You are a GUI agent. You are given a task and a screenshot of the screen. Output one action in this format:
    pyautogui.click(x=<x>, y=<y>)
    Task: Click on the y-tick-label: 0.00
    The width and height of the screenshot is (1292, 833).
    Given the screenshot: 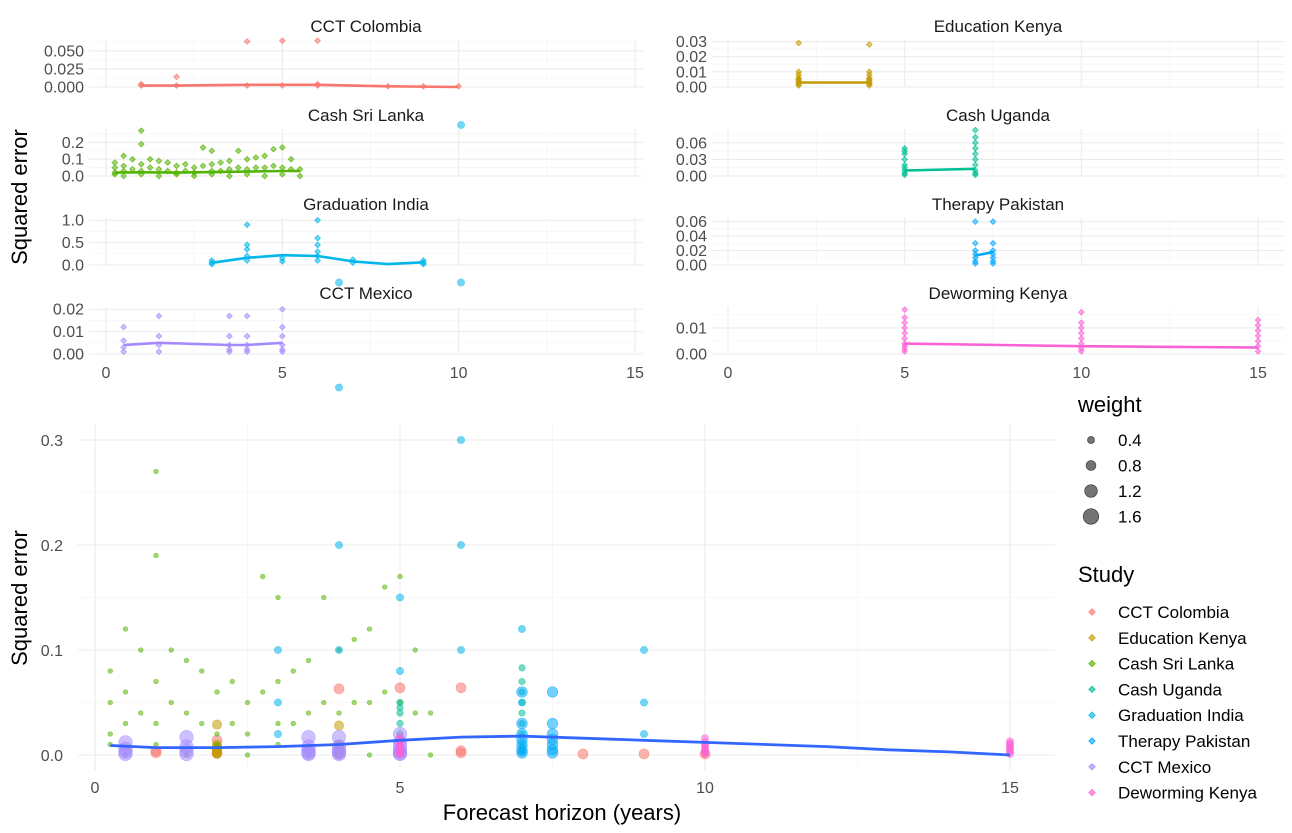 What is the action you would take?
    pyautogui.click(x=691, y=88)
    